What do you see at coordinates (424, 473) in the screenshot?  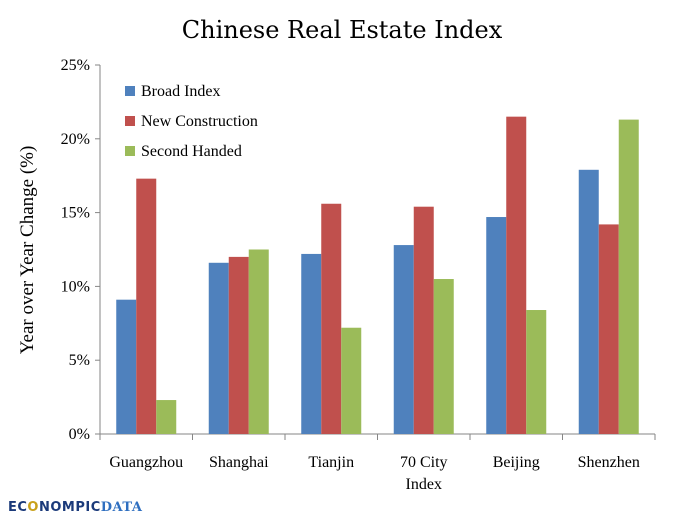 I see `x-tick-label: 70 City Index` at bounding box center [424, 473].